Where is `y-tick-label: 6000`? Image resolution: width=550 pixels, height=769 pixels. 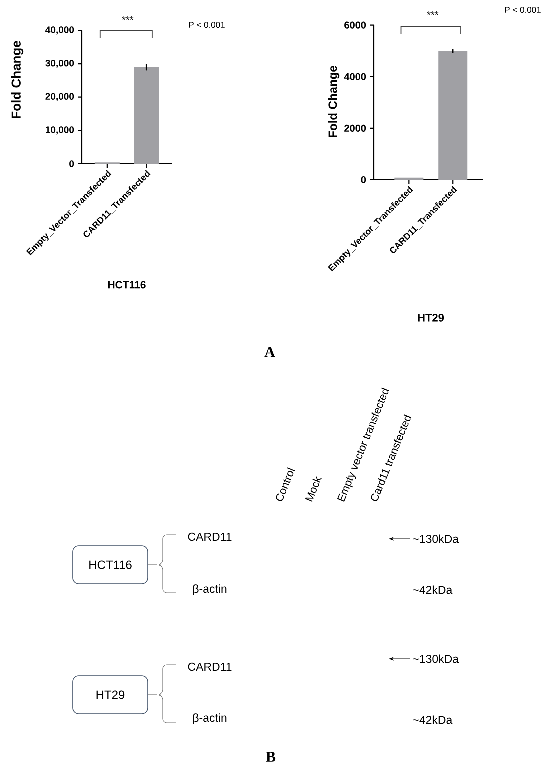
y-tick-label: 6000 is located at coordinates (355, 25).